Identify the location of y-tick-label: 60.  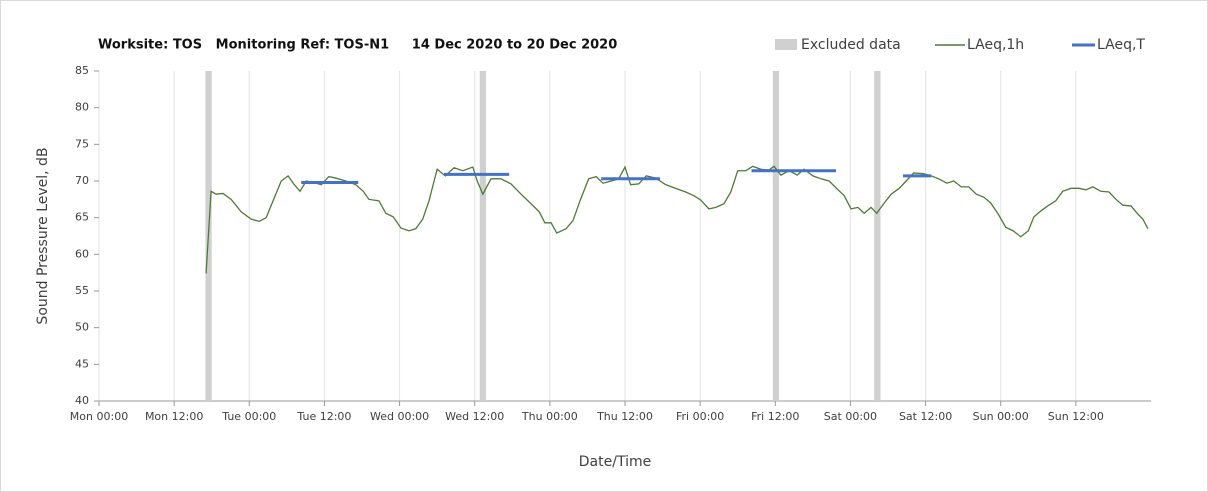
(82, 253).